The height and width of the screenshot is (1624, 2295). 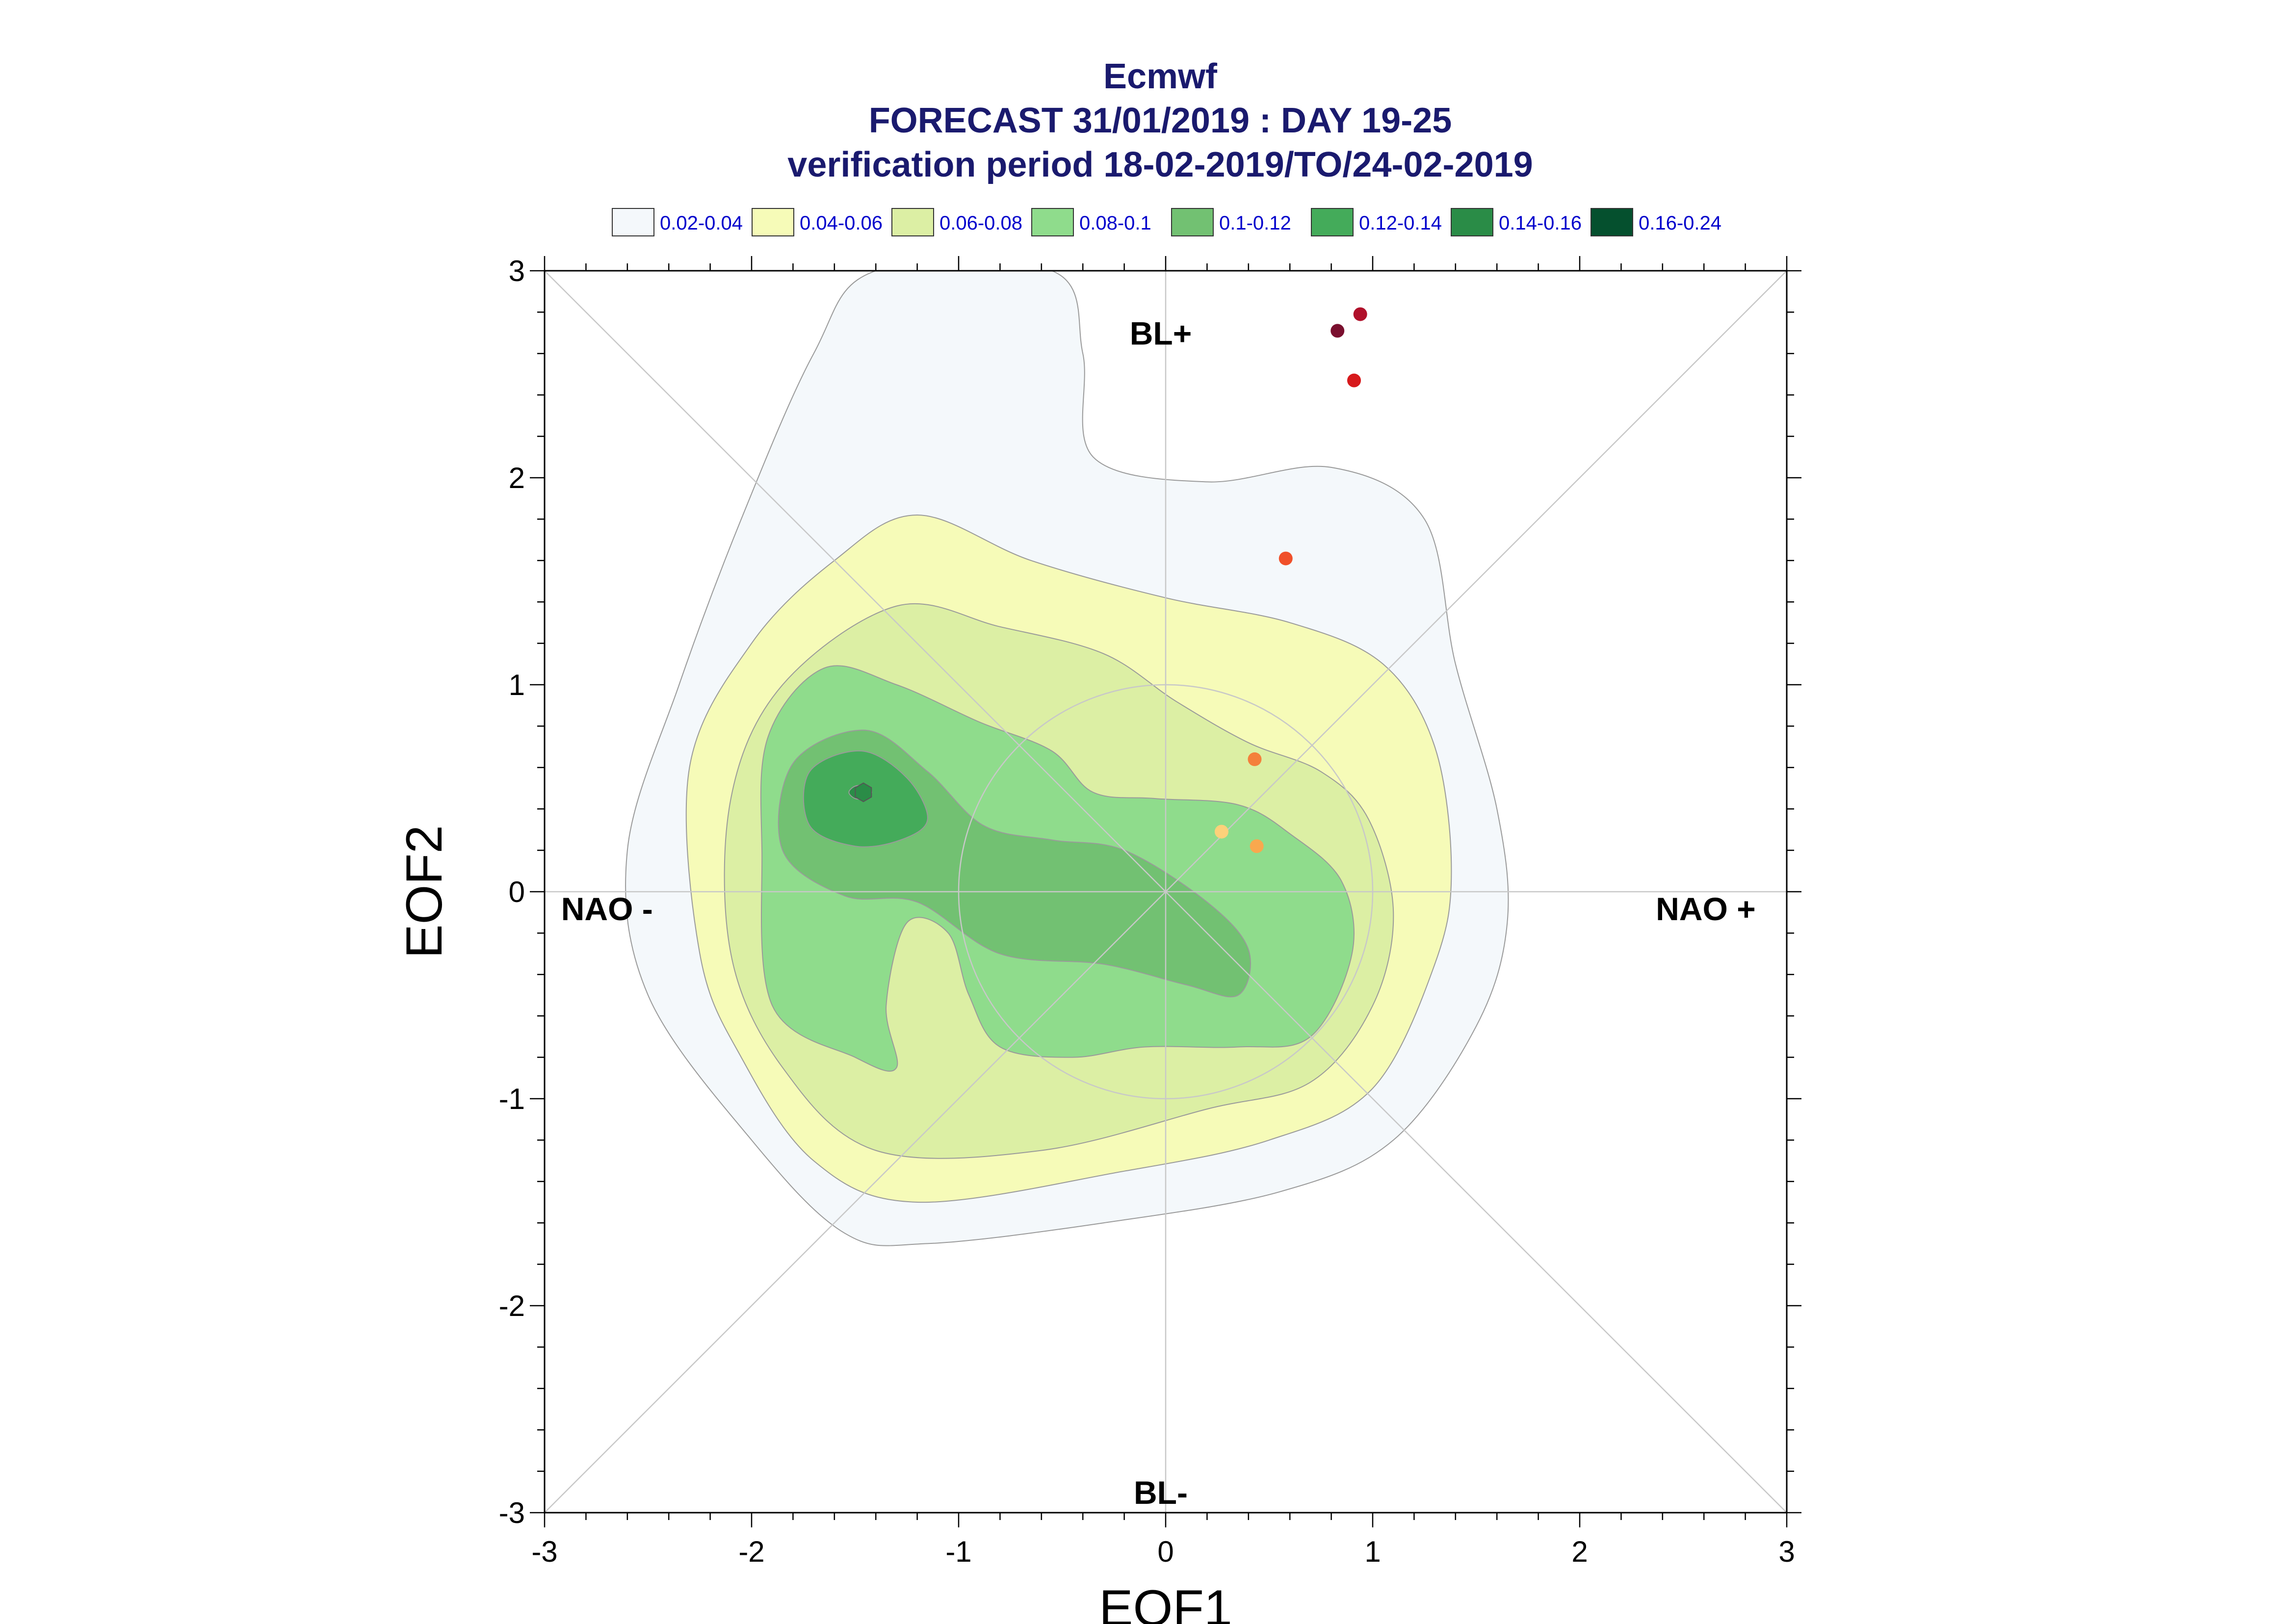 I want to click on y-axis-title: EOF2, so click(x=424, y=891).